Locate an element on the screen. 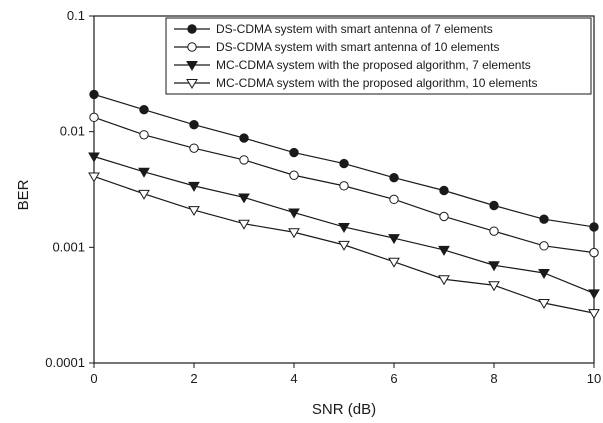  y-axis-title: BER is located at coordinates (23, 194).